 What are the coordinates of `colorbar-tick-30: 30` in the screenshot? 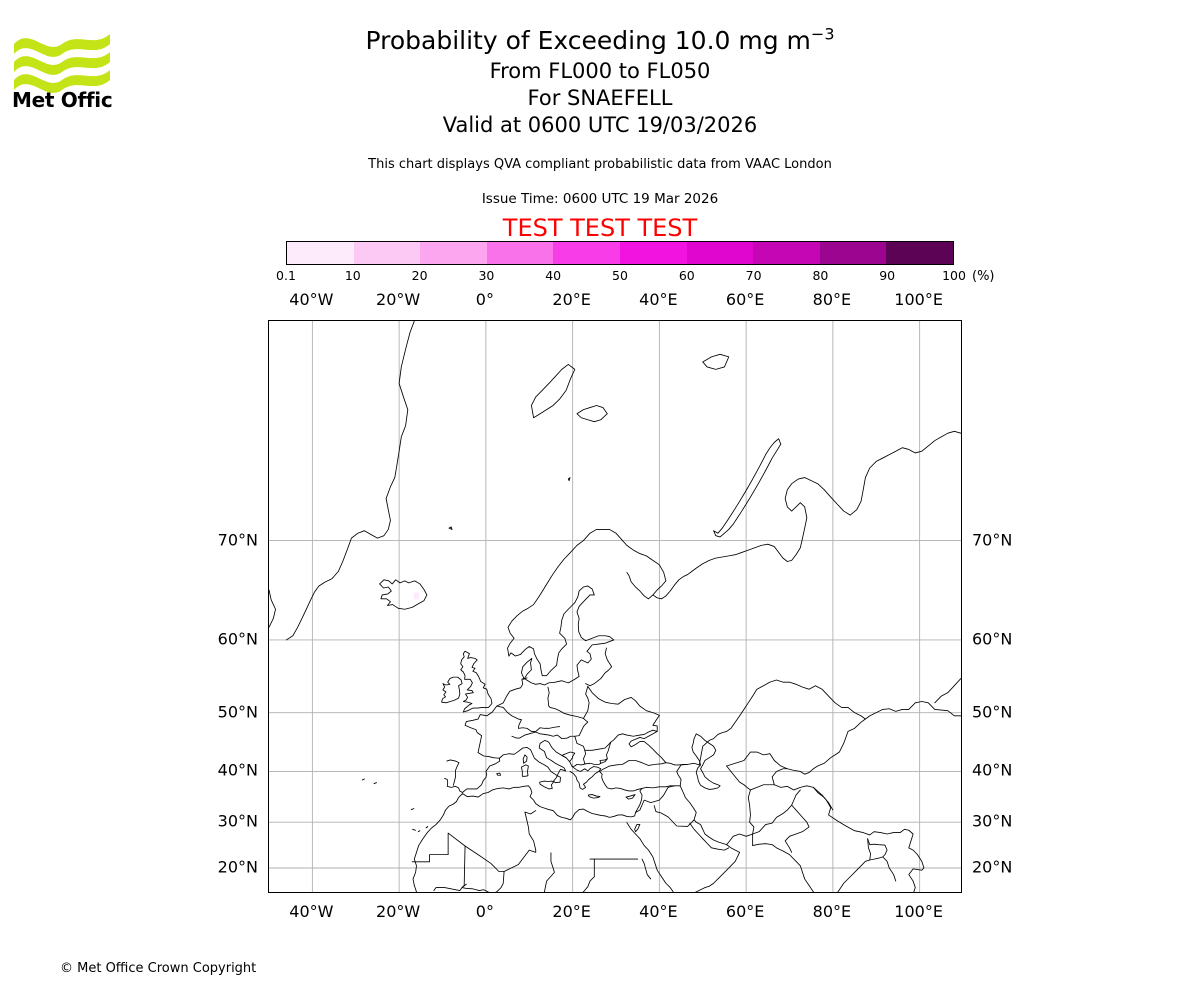 It's located at (486, 275).